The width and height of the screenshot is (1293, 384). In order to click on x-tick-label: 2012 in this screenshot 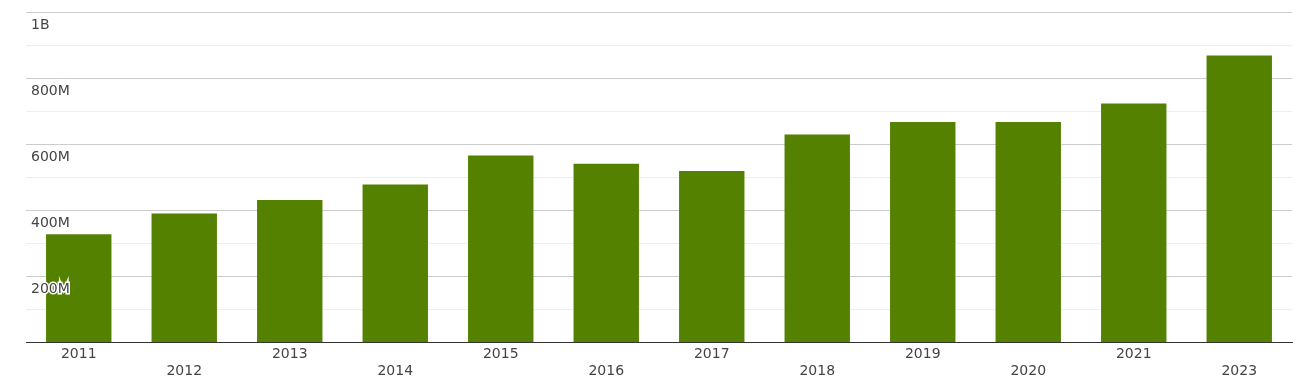, I will do `click(184, 370)`.